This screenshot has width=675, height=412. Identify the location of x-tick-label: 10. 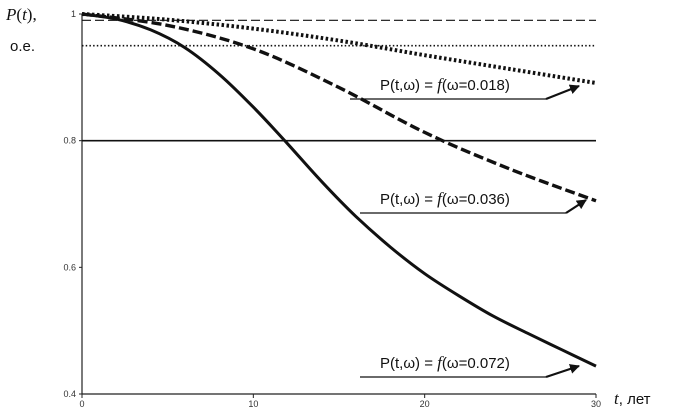
(253, 404).